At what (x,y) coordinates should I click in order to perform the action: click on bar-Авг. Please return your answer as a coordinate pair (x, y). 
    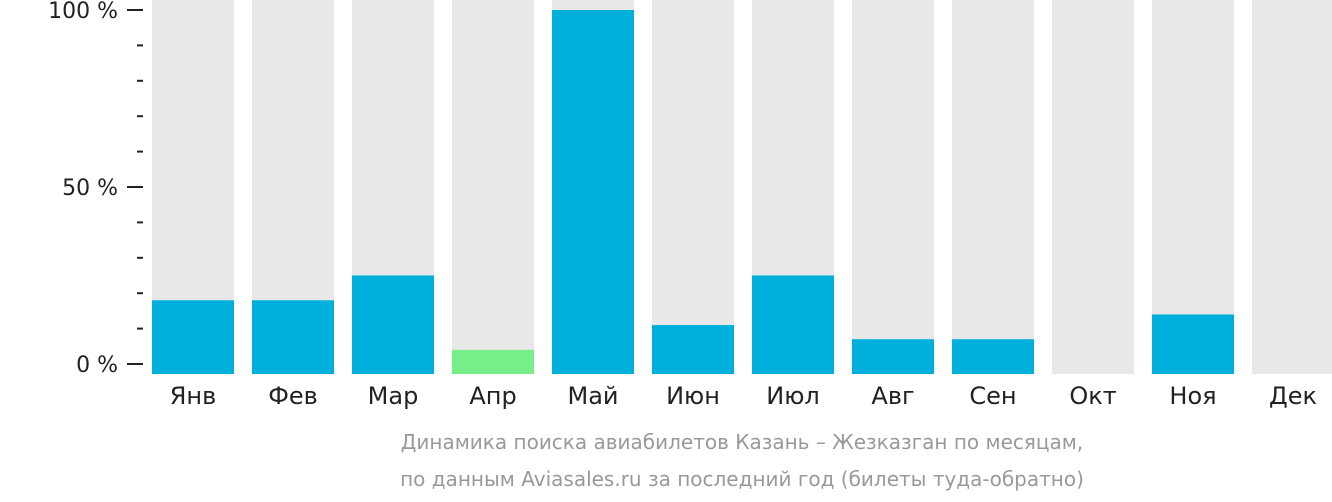
    Looking at the image, I should click on (893, 356).